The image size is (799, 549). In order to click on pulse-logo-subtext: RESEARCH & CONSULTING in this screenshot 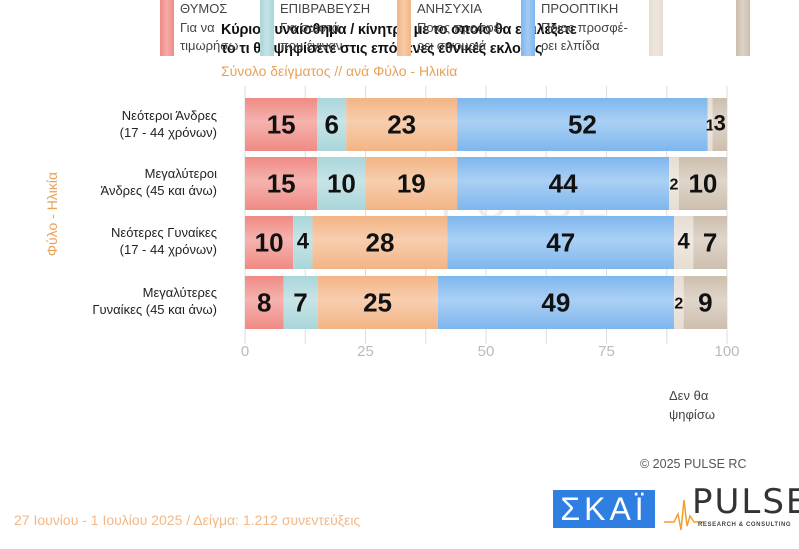, I will do `click(745, 525)`.